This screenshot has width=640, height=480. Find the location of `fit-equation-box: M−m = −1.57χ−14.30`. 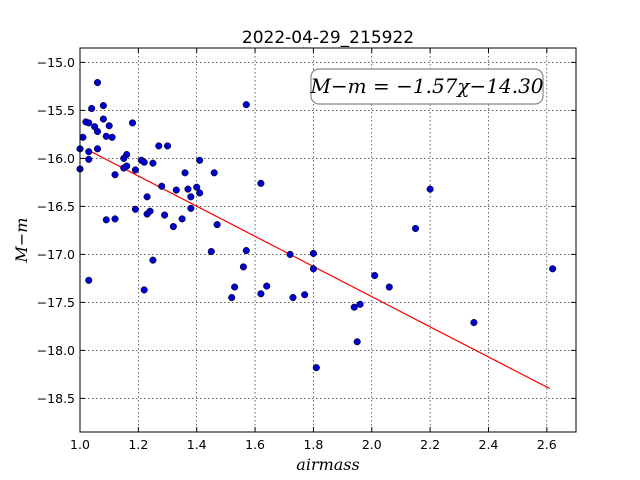

fit-equation-box: M−m = −1.57χ−14.30 is located at coordinates (426, 86).